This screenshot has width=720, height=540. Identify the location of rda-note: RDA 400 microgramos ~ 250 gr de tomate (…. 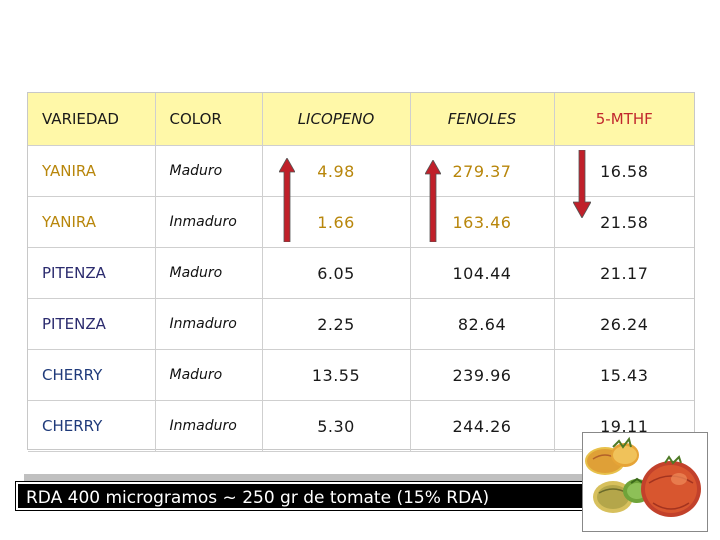
(300, 496).